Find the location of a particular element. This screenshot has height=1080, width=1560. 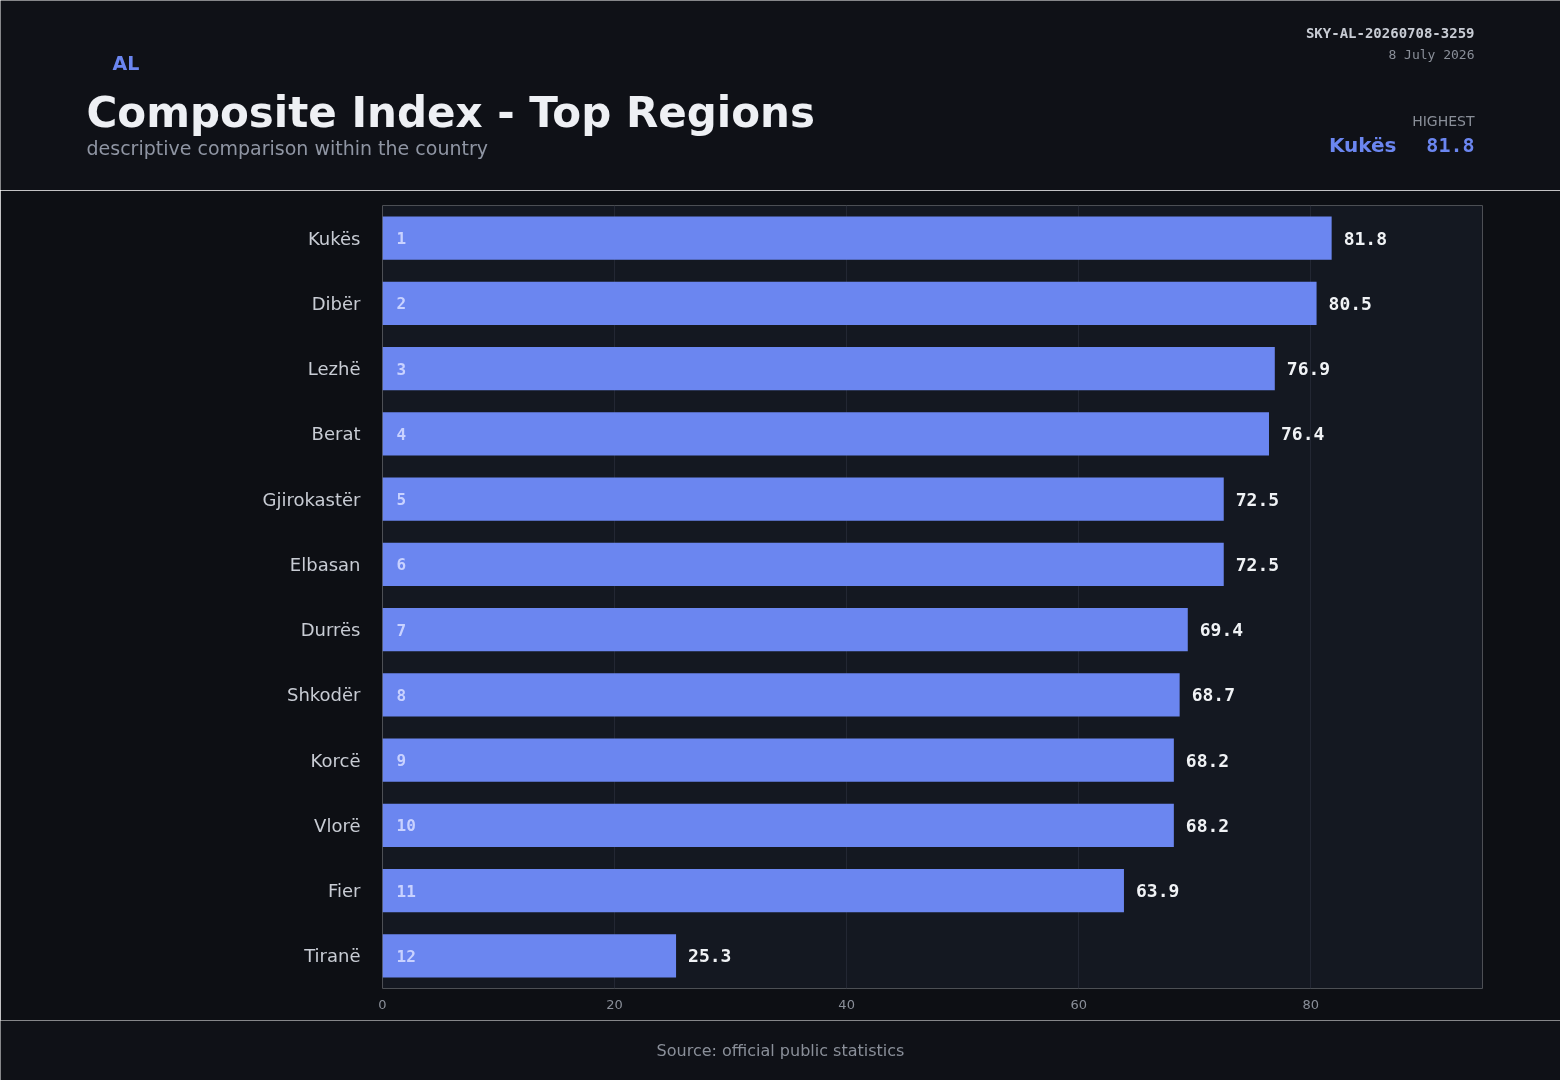

data-label: 25.3 is located at coordinates (710, 956).